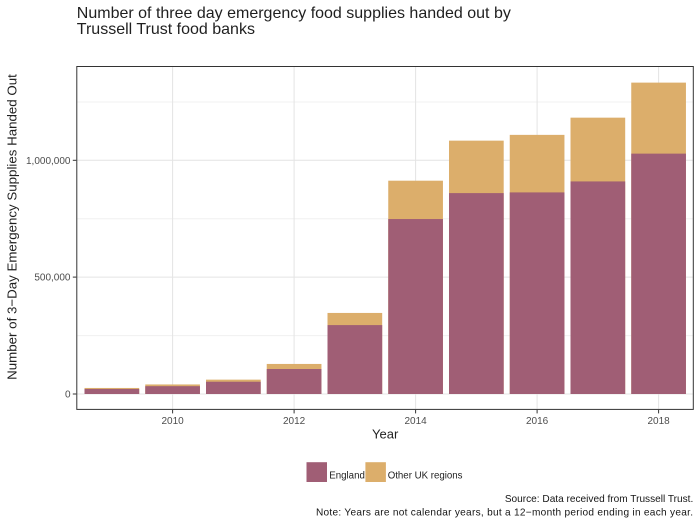 This screenshot has width=700, height=530. Describe the element at coordinates (68, 395) in the screenshot. I see `svg-text: 0` at that location.